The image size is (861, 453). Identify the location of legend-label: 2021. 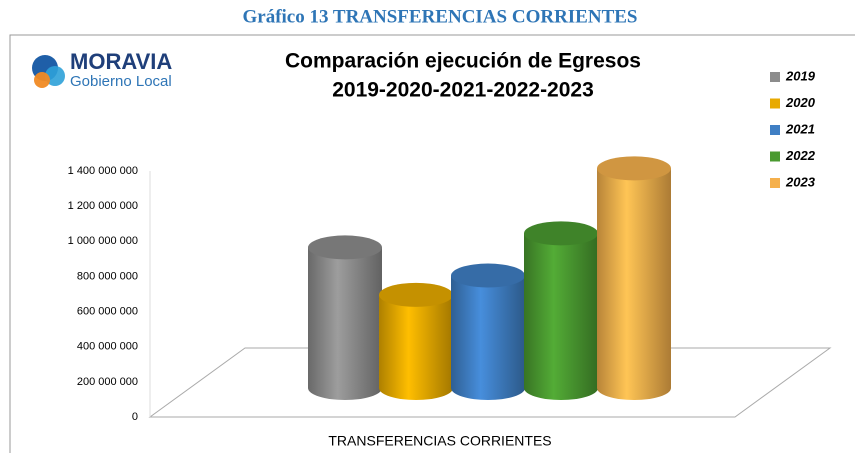
(800, 128).